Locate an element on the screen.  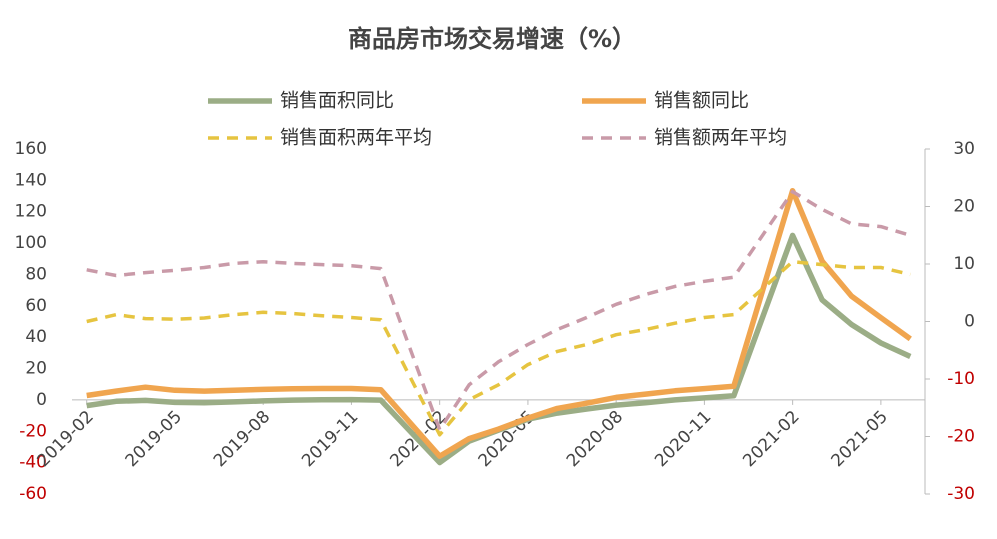
y2-tick-label: 20 is located at coordinates (964, 207).